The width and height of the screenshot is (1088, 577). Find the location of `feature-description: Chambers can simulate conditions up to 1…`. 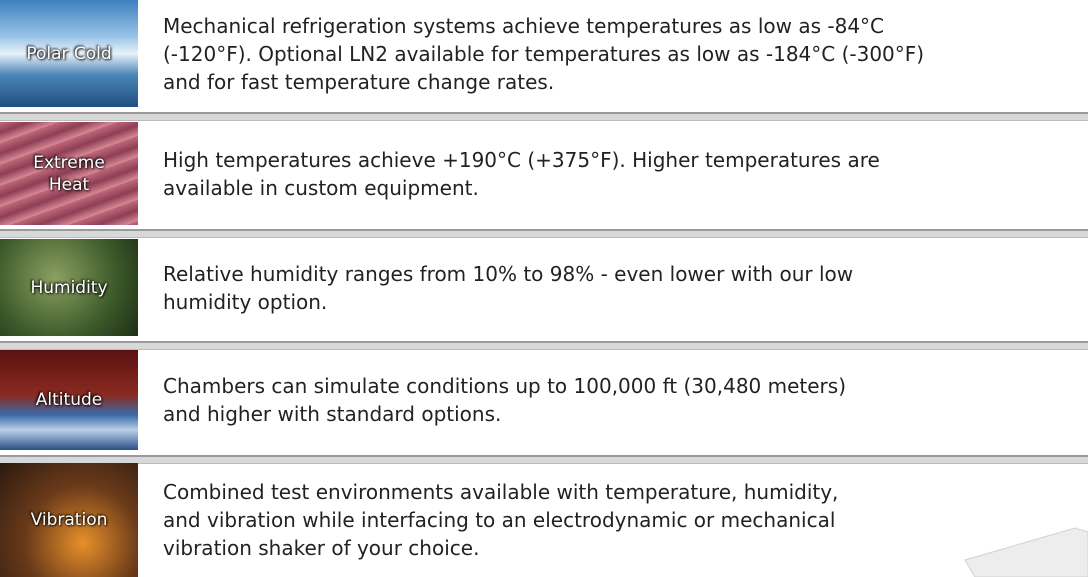

feature-description: Chambers can simulate conditions up to 1… is located at coordinates (504, 400).